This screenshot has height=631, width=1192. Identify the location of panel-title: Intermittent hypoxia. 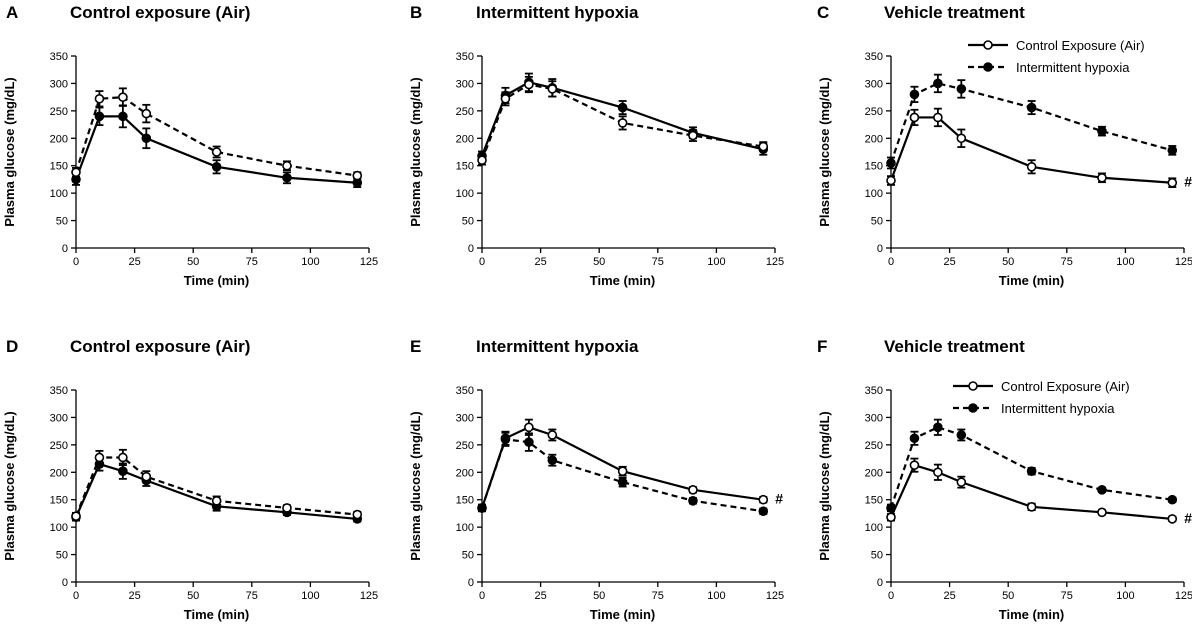
(557, 346).